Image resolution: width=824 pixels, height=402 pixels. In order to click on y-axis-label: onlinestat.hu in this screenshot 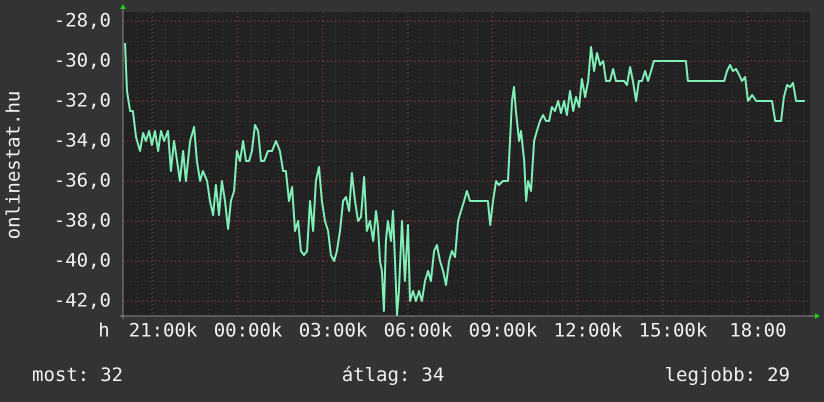, I will do `click(14, 165)`.